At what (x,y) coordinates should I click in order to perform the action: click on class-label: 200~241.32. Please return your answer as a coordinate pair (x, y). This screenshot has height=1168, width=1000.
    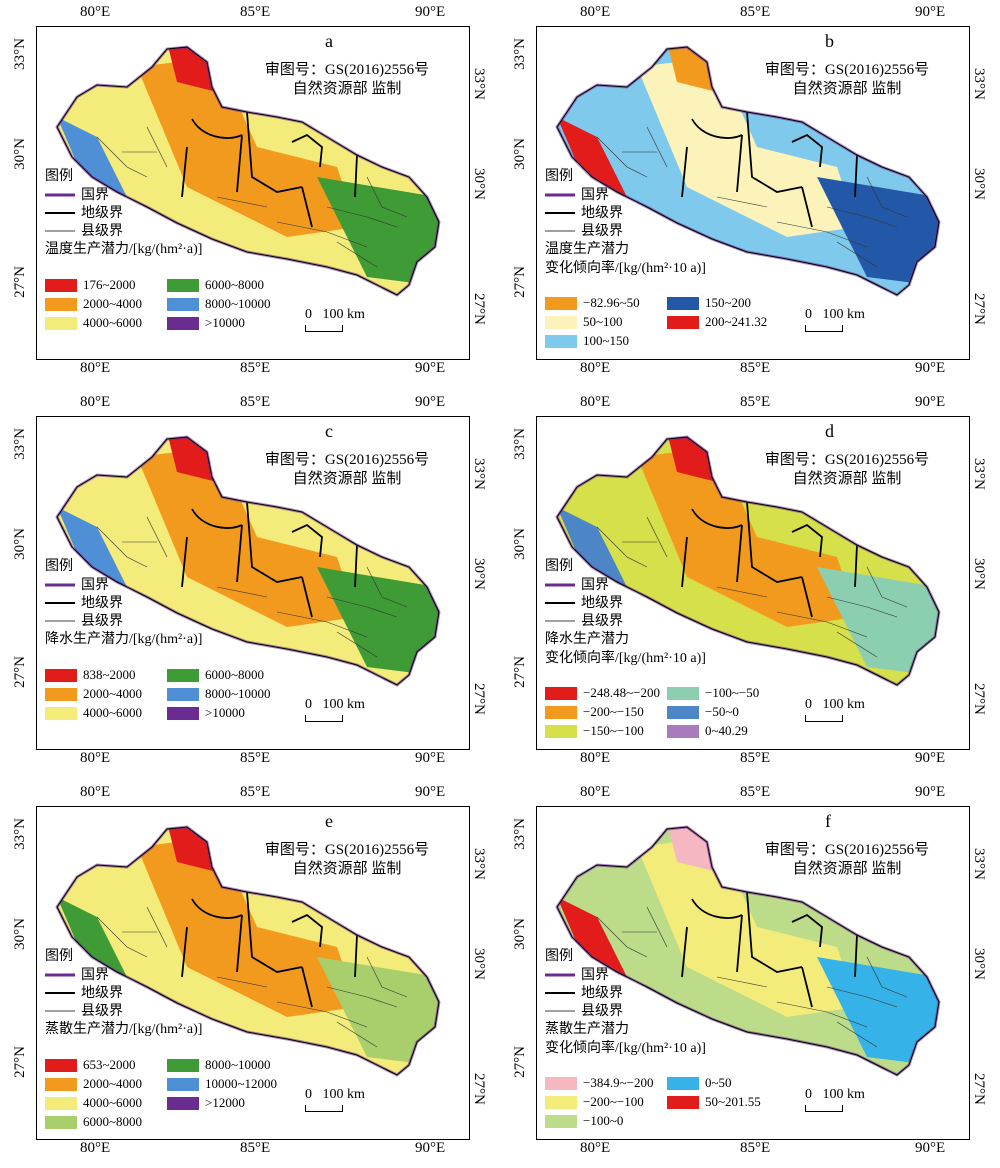
    Looking at the image, I should click on (736, 321).